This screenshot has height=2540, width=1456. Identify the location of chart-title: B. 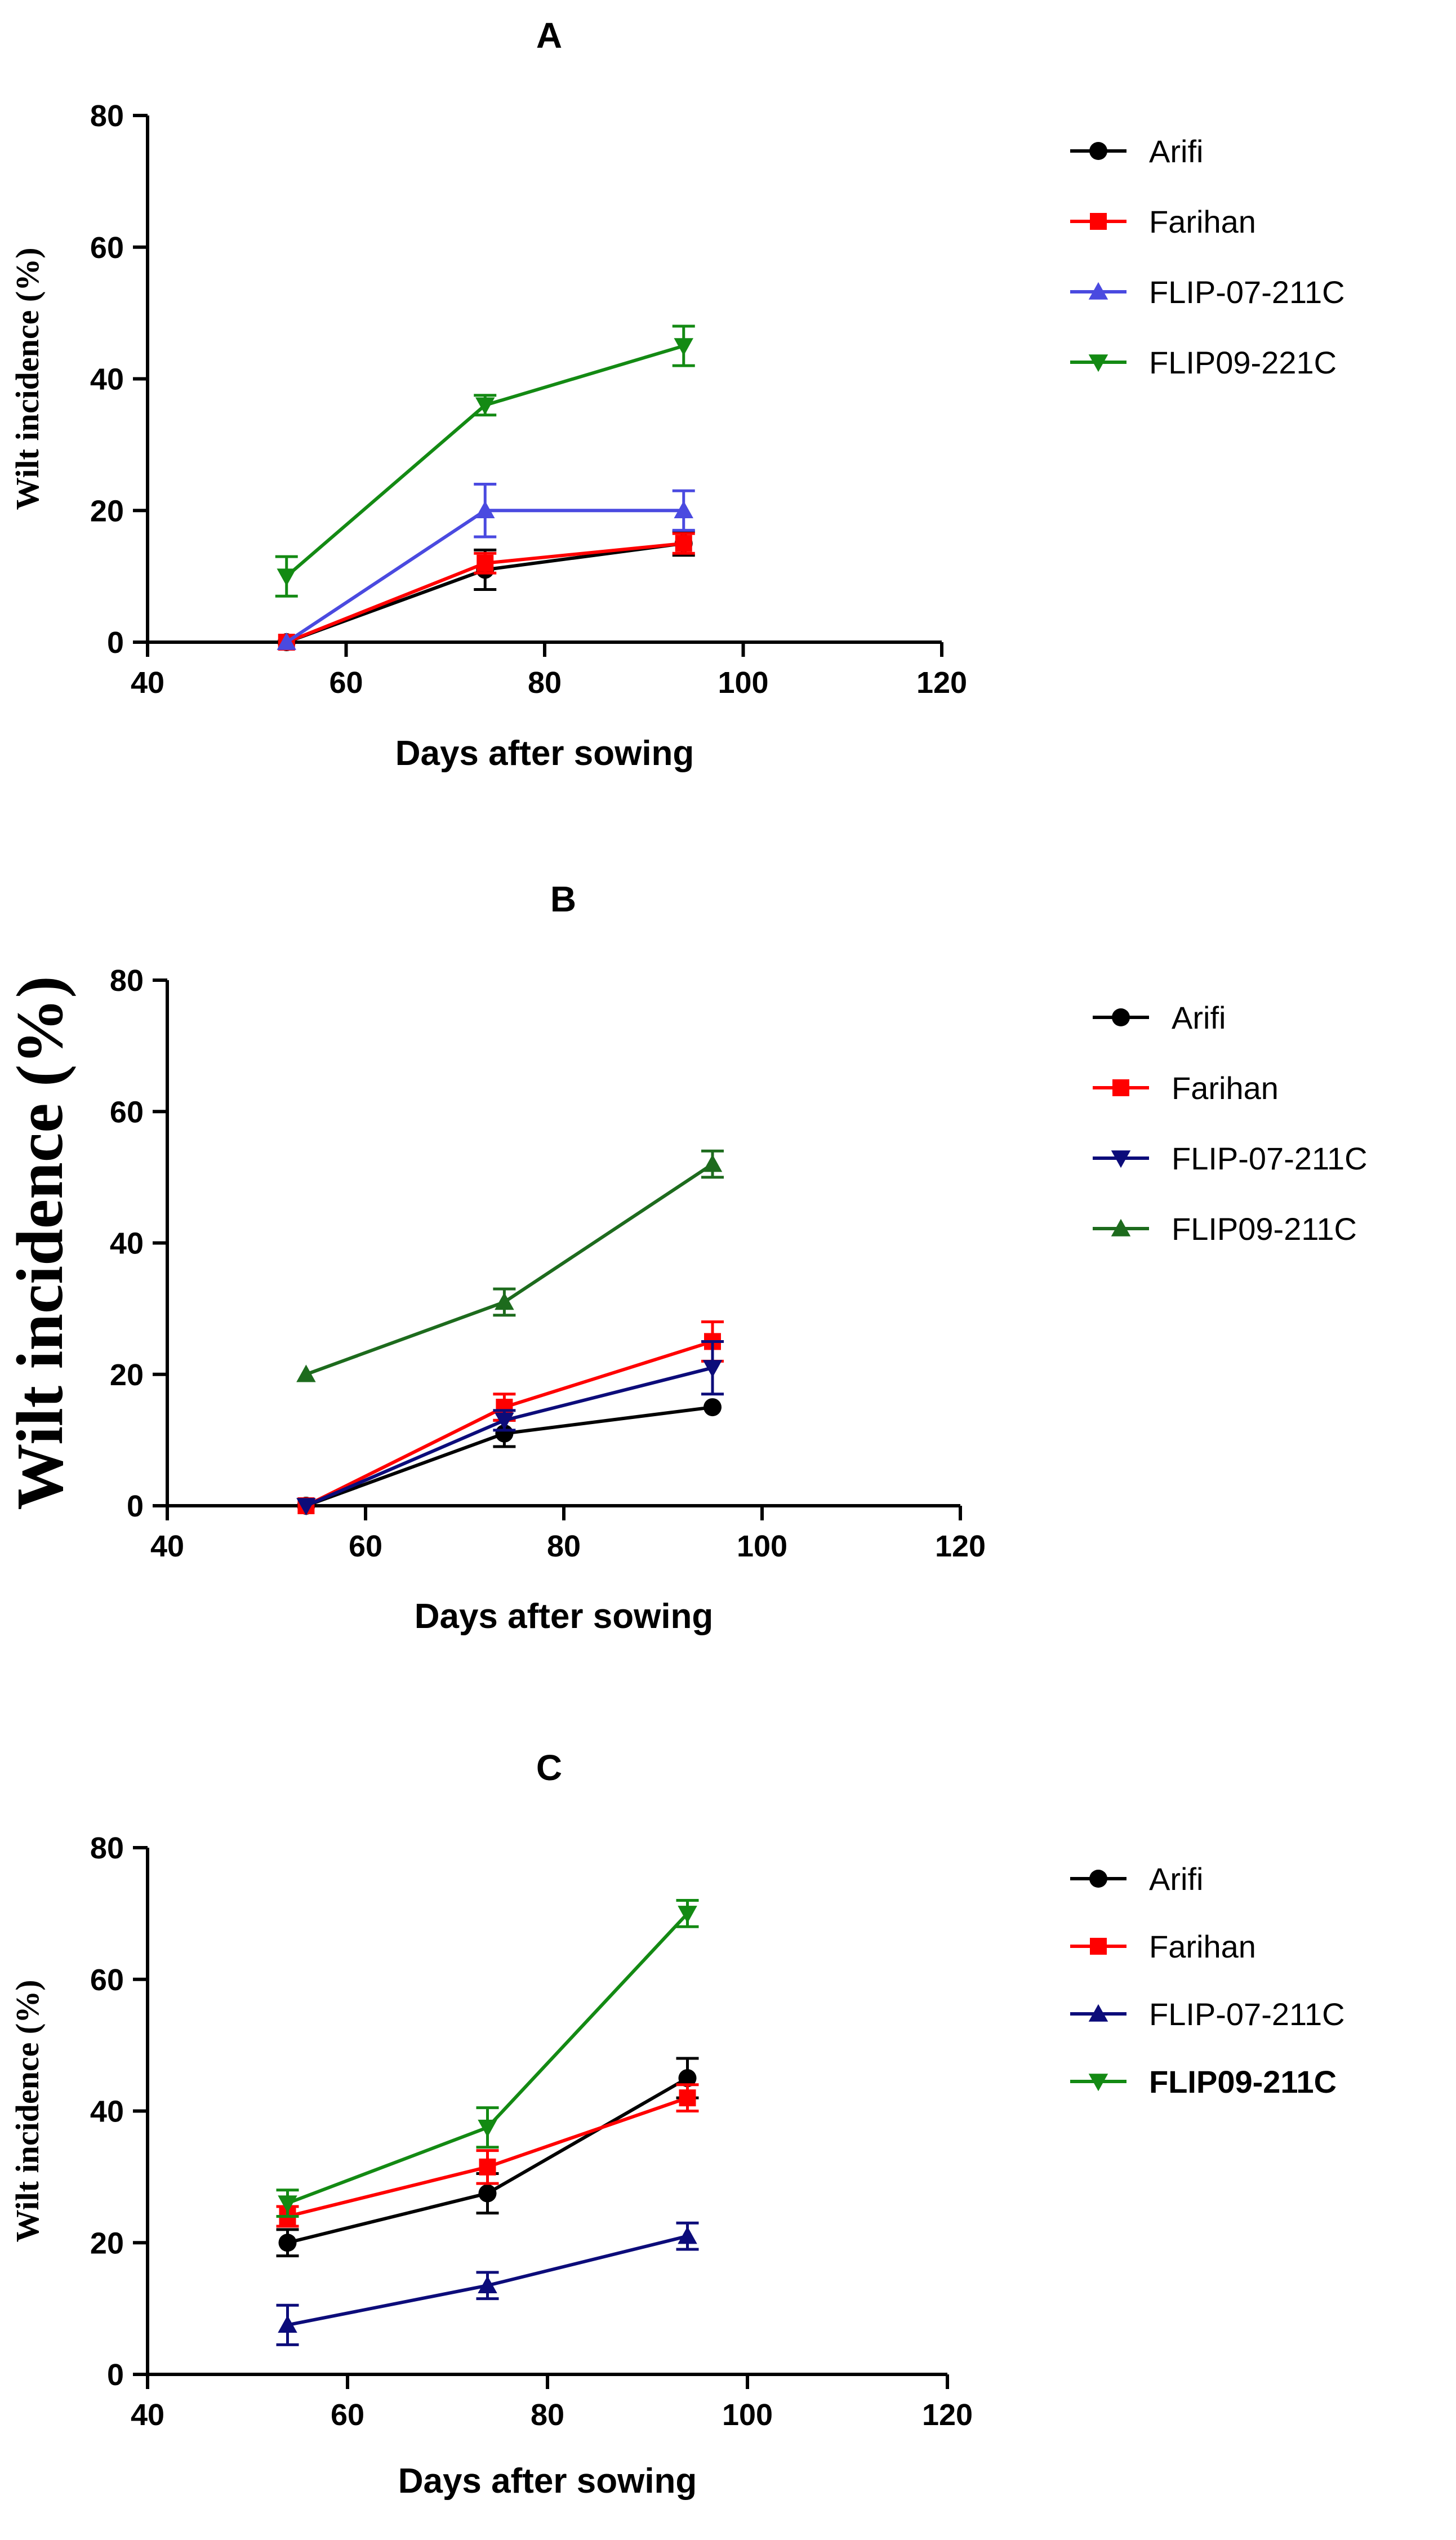
(563, 899).